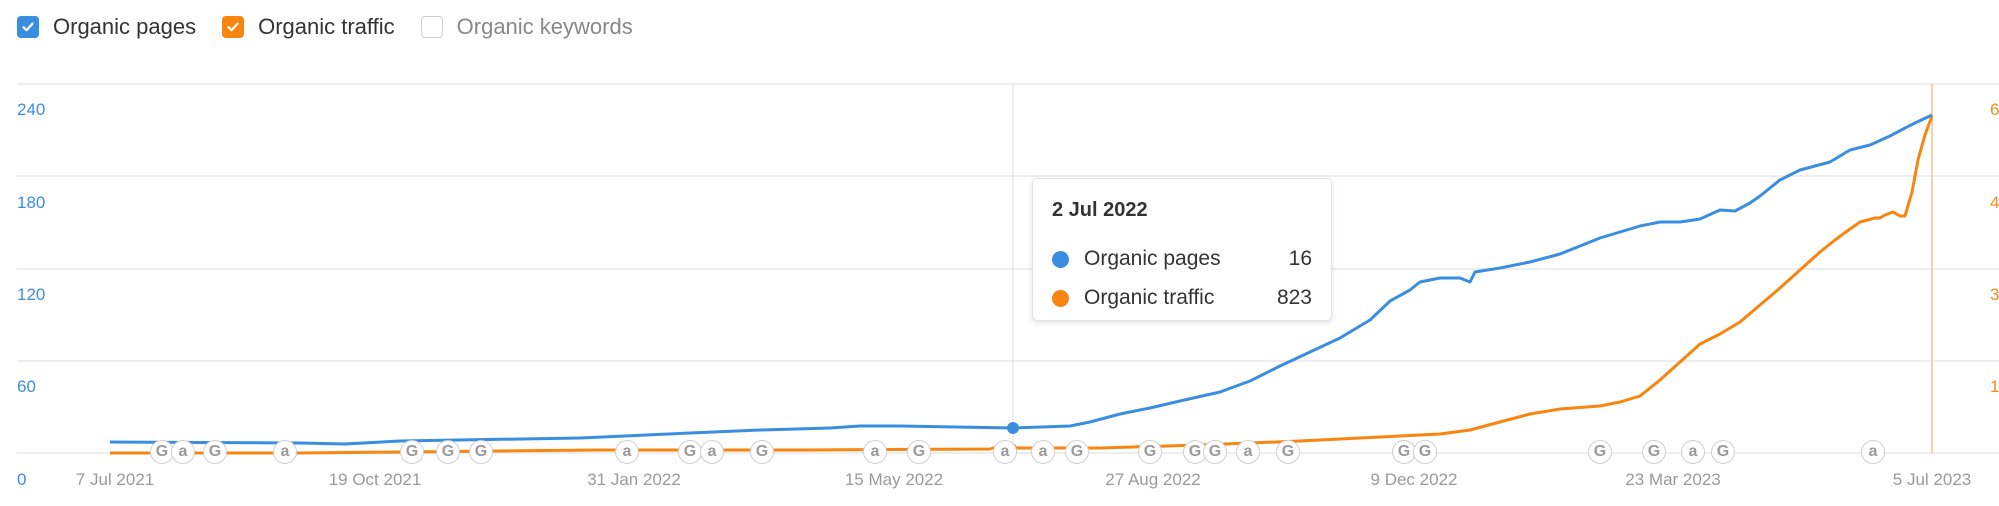 The height and width of the screenshot is (506, 1999). I want to click on legend-organic-pages: Organic pages, so click(106, 27).